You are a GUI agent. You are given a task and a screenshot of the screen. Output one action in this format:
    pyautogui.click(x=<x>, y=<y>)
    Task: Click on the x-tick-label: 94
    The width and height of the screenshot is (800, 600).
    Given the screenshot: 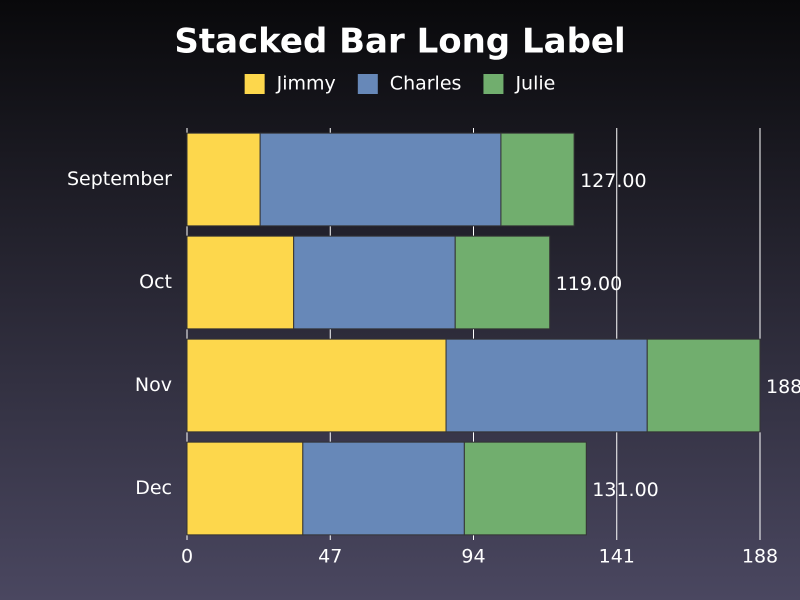 What is the action you would take?
    pyautogui.click(x=473, y=557)
    